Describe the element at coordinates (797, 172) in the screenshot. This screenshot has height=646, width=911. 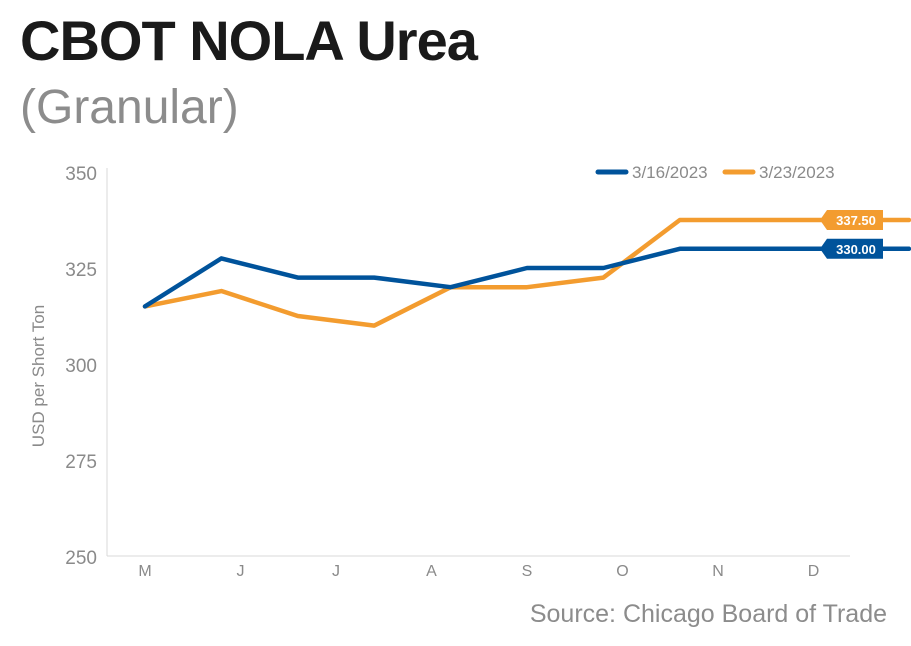
I see `legend-label: 3/23/2023` at that location.